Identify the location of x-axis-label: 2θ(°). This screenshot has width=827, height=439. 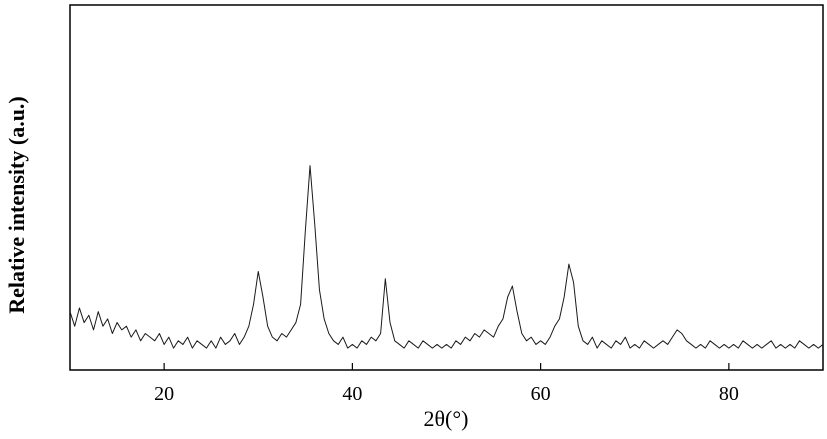
(446, 418).